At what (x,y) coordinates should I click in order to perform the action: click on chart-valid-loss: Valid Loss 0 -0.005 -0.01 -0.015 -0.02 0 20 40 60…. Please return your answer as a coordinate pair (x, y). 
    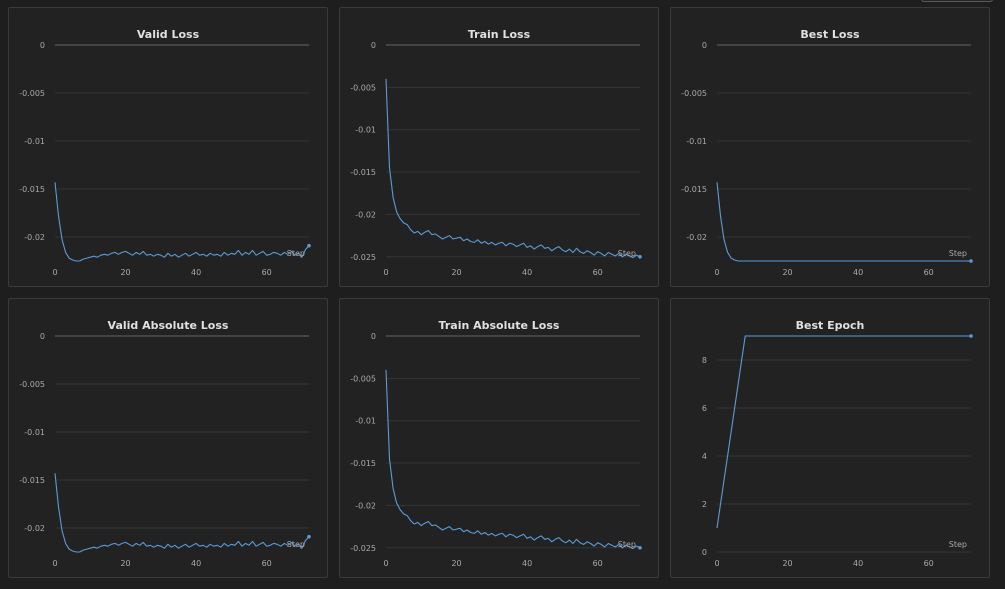
    Looking at the image, I should click on (165, 152).